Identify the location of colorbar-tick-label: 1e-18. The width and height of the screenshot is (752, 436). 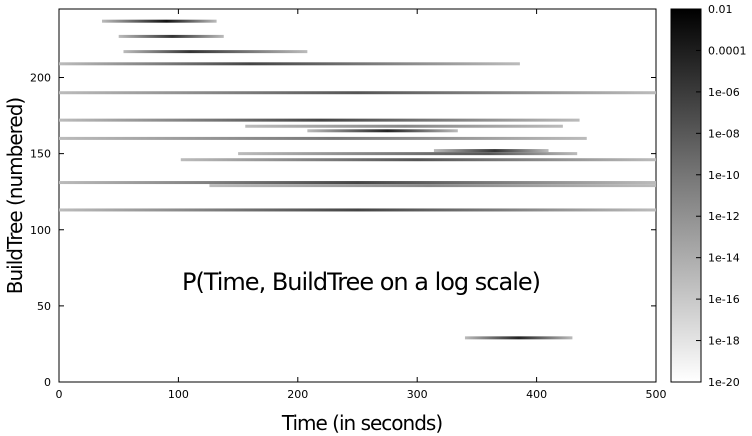
(724, 341).